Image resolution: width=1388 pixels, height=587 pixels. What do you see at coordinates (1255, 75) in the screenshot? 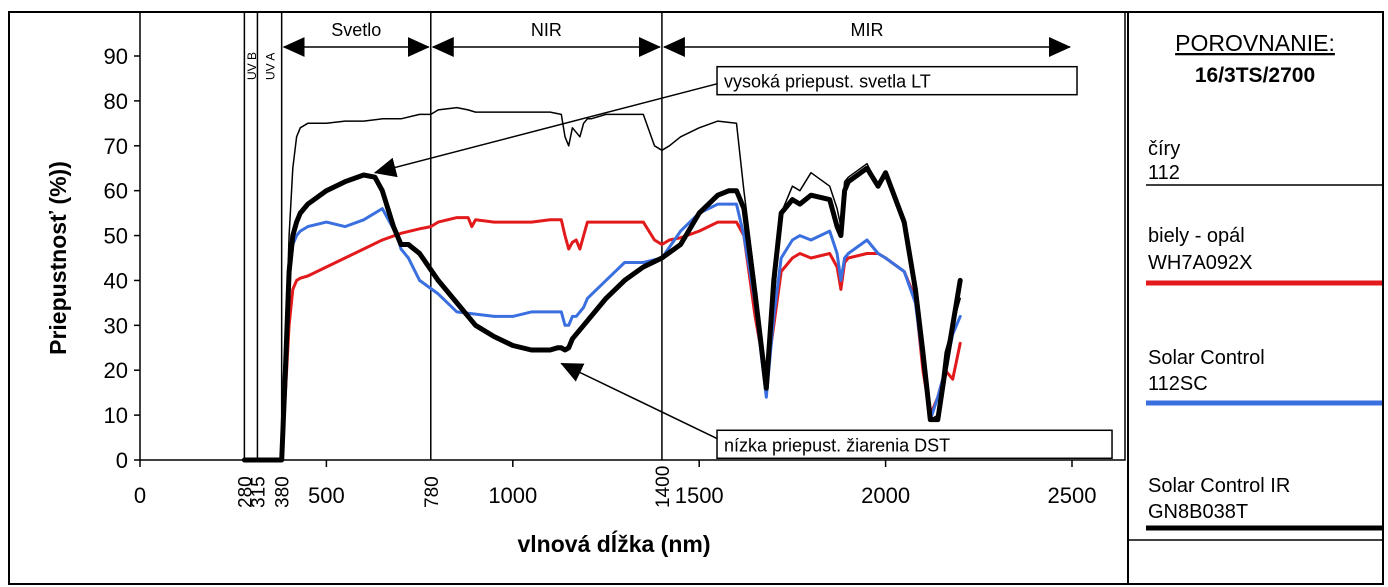
I see `legend-subtitle: 16/3TS/2700` at bounding box center [1255, 75].